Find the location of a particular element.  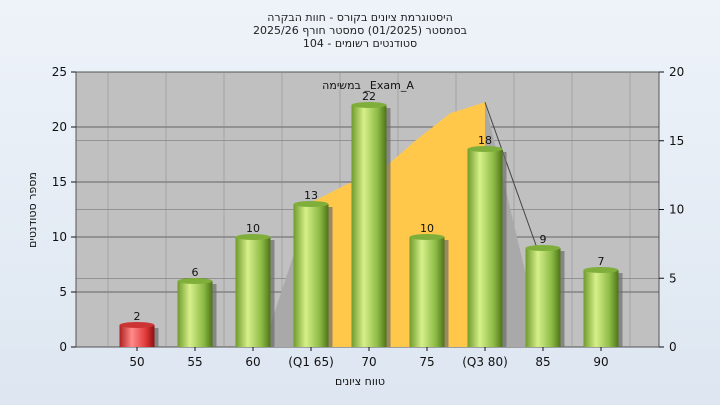

data-label: 2 is located at coordinates (137, 316).